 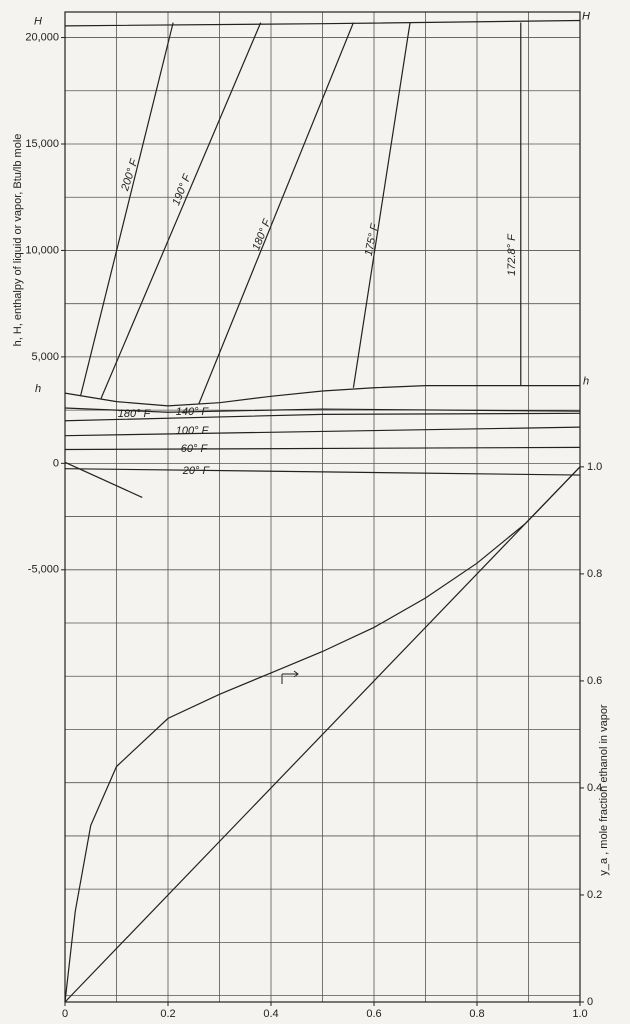 I want to click on y-tick-label: 15,000, so click(x=42, y=144).